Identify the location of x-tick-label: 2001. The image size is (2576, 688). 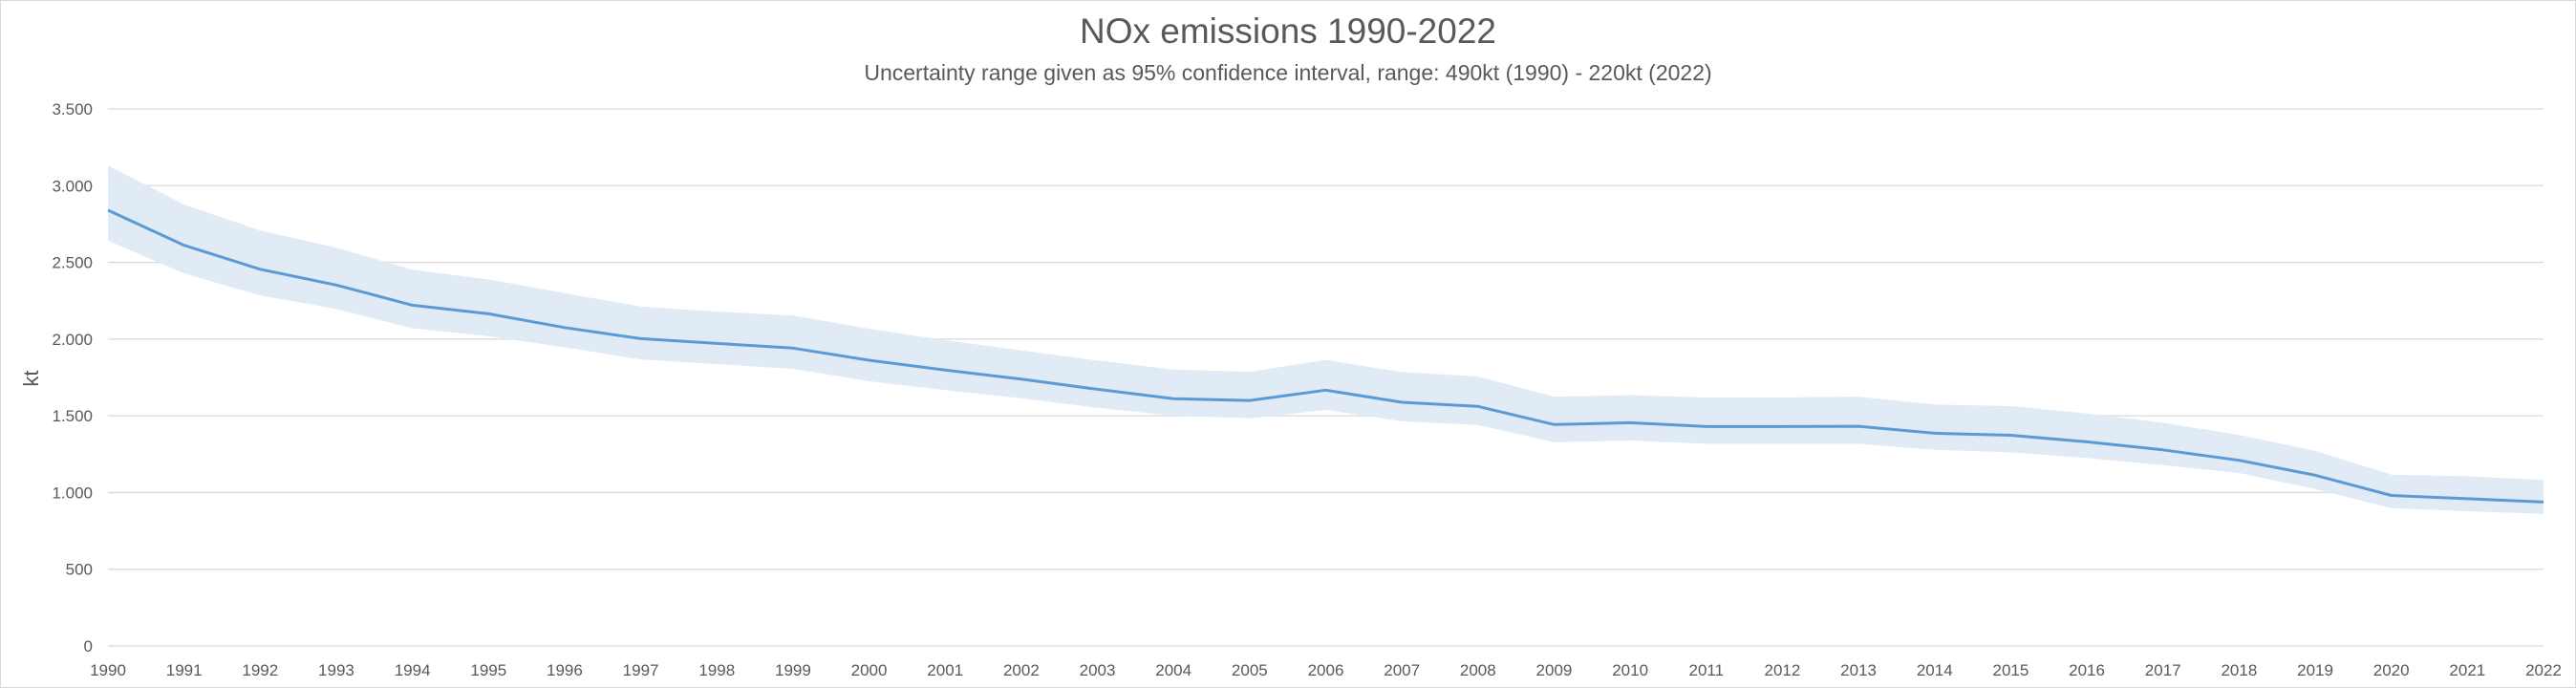
(945, 670).